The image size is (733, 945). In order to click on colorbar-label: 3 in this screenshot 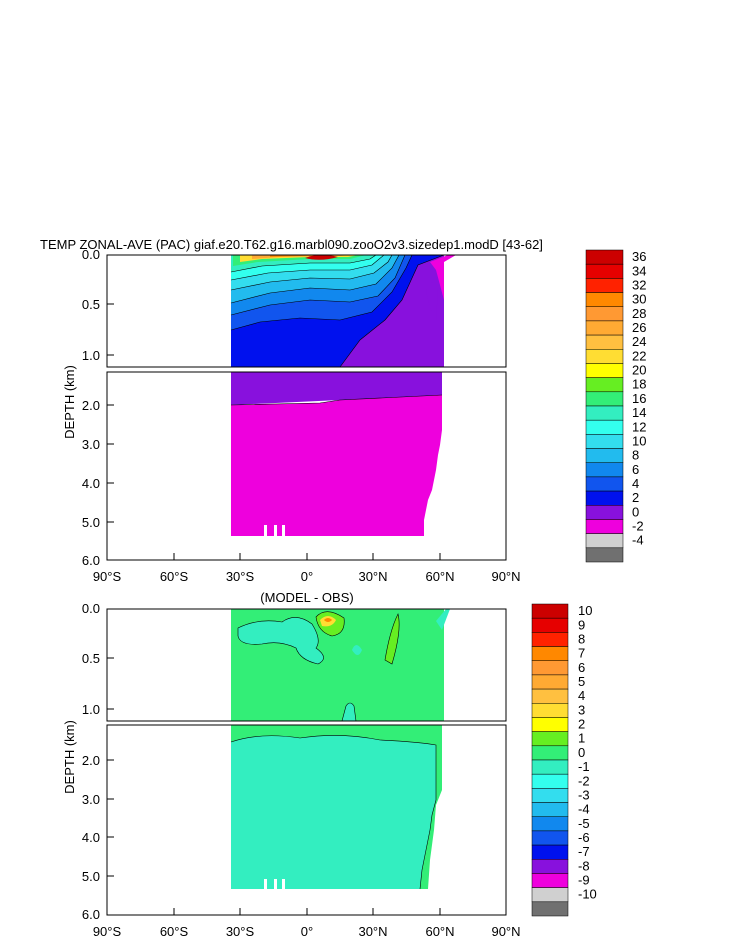, I will do `click(581, 709)`.